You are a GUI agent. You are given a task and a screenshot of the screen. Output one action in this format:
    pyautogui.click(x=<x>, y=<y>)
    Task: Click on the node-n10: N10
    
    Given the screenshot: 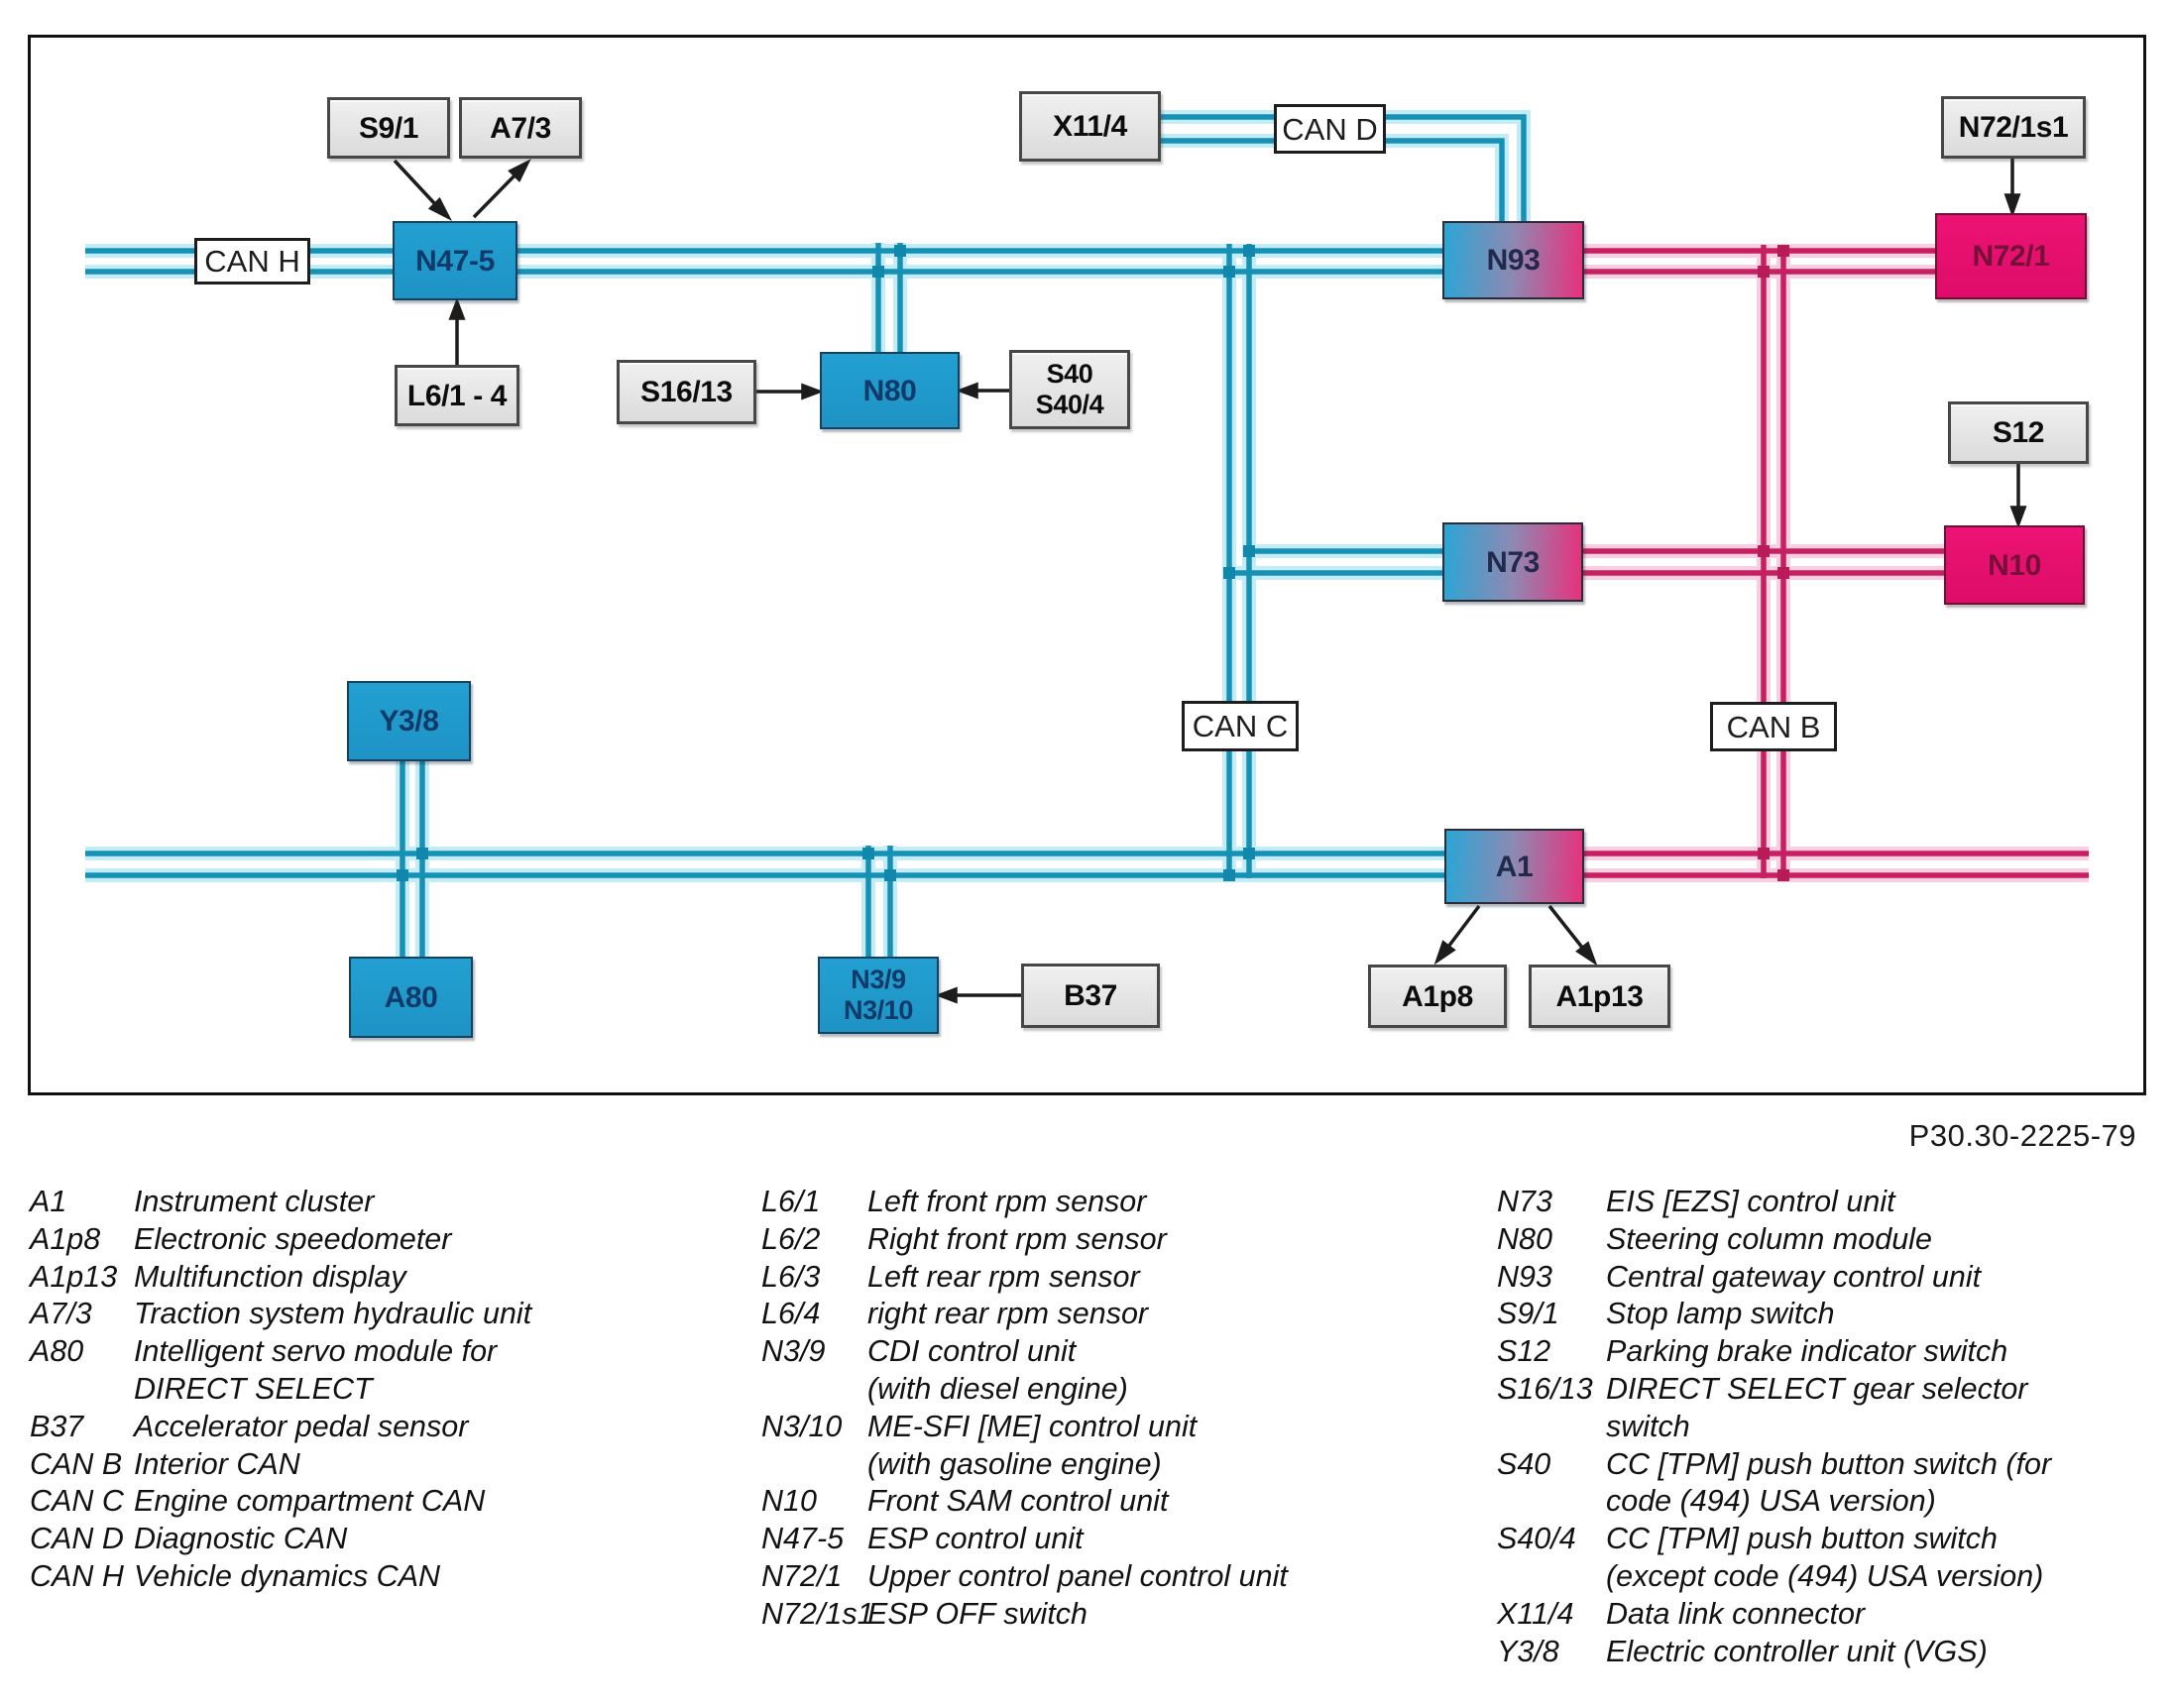 What is the action you would take?
    pyautogui.click(x=2014, y=565)
    